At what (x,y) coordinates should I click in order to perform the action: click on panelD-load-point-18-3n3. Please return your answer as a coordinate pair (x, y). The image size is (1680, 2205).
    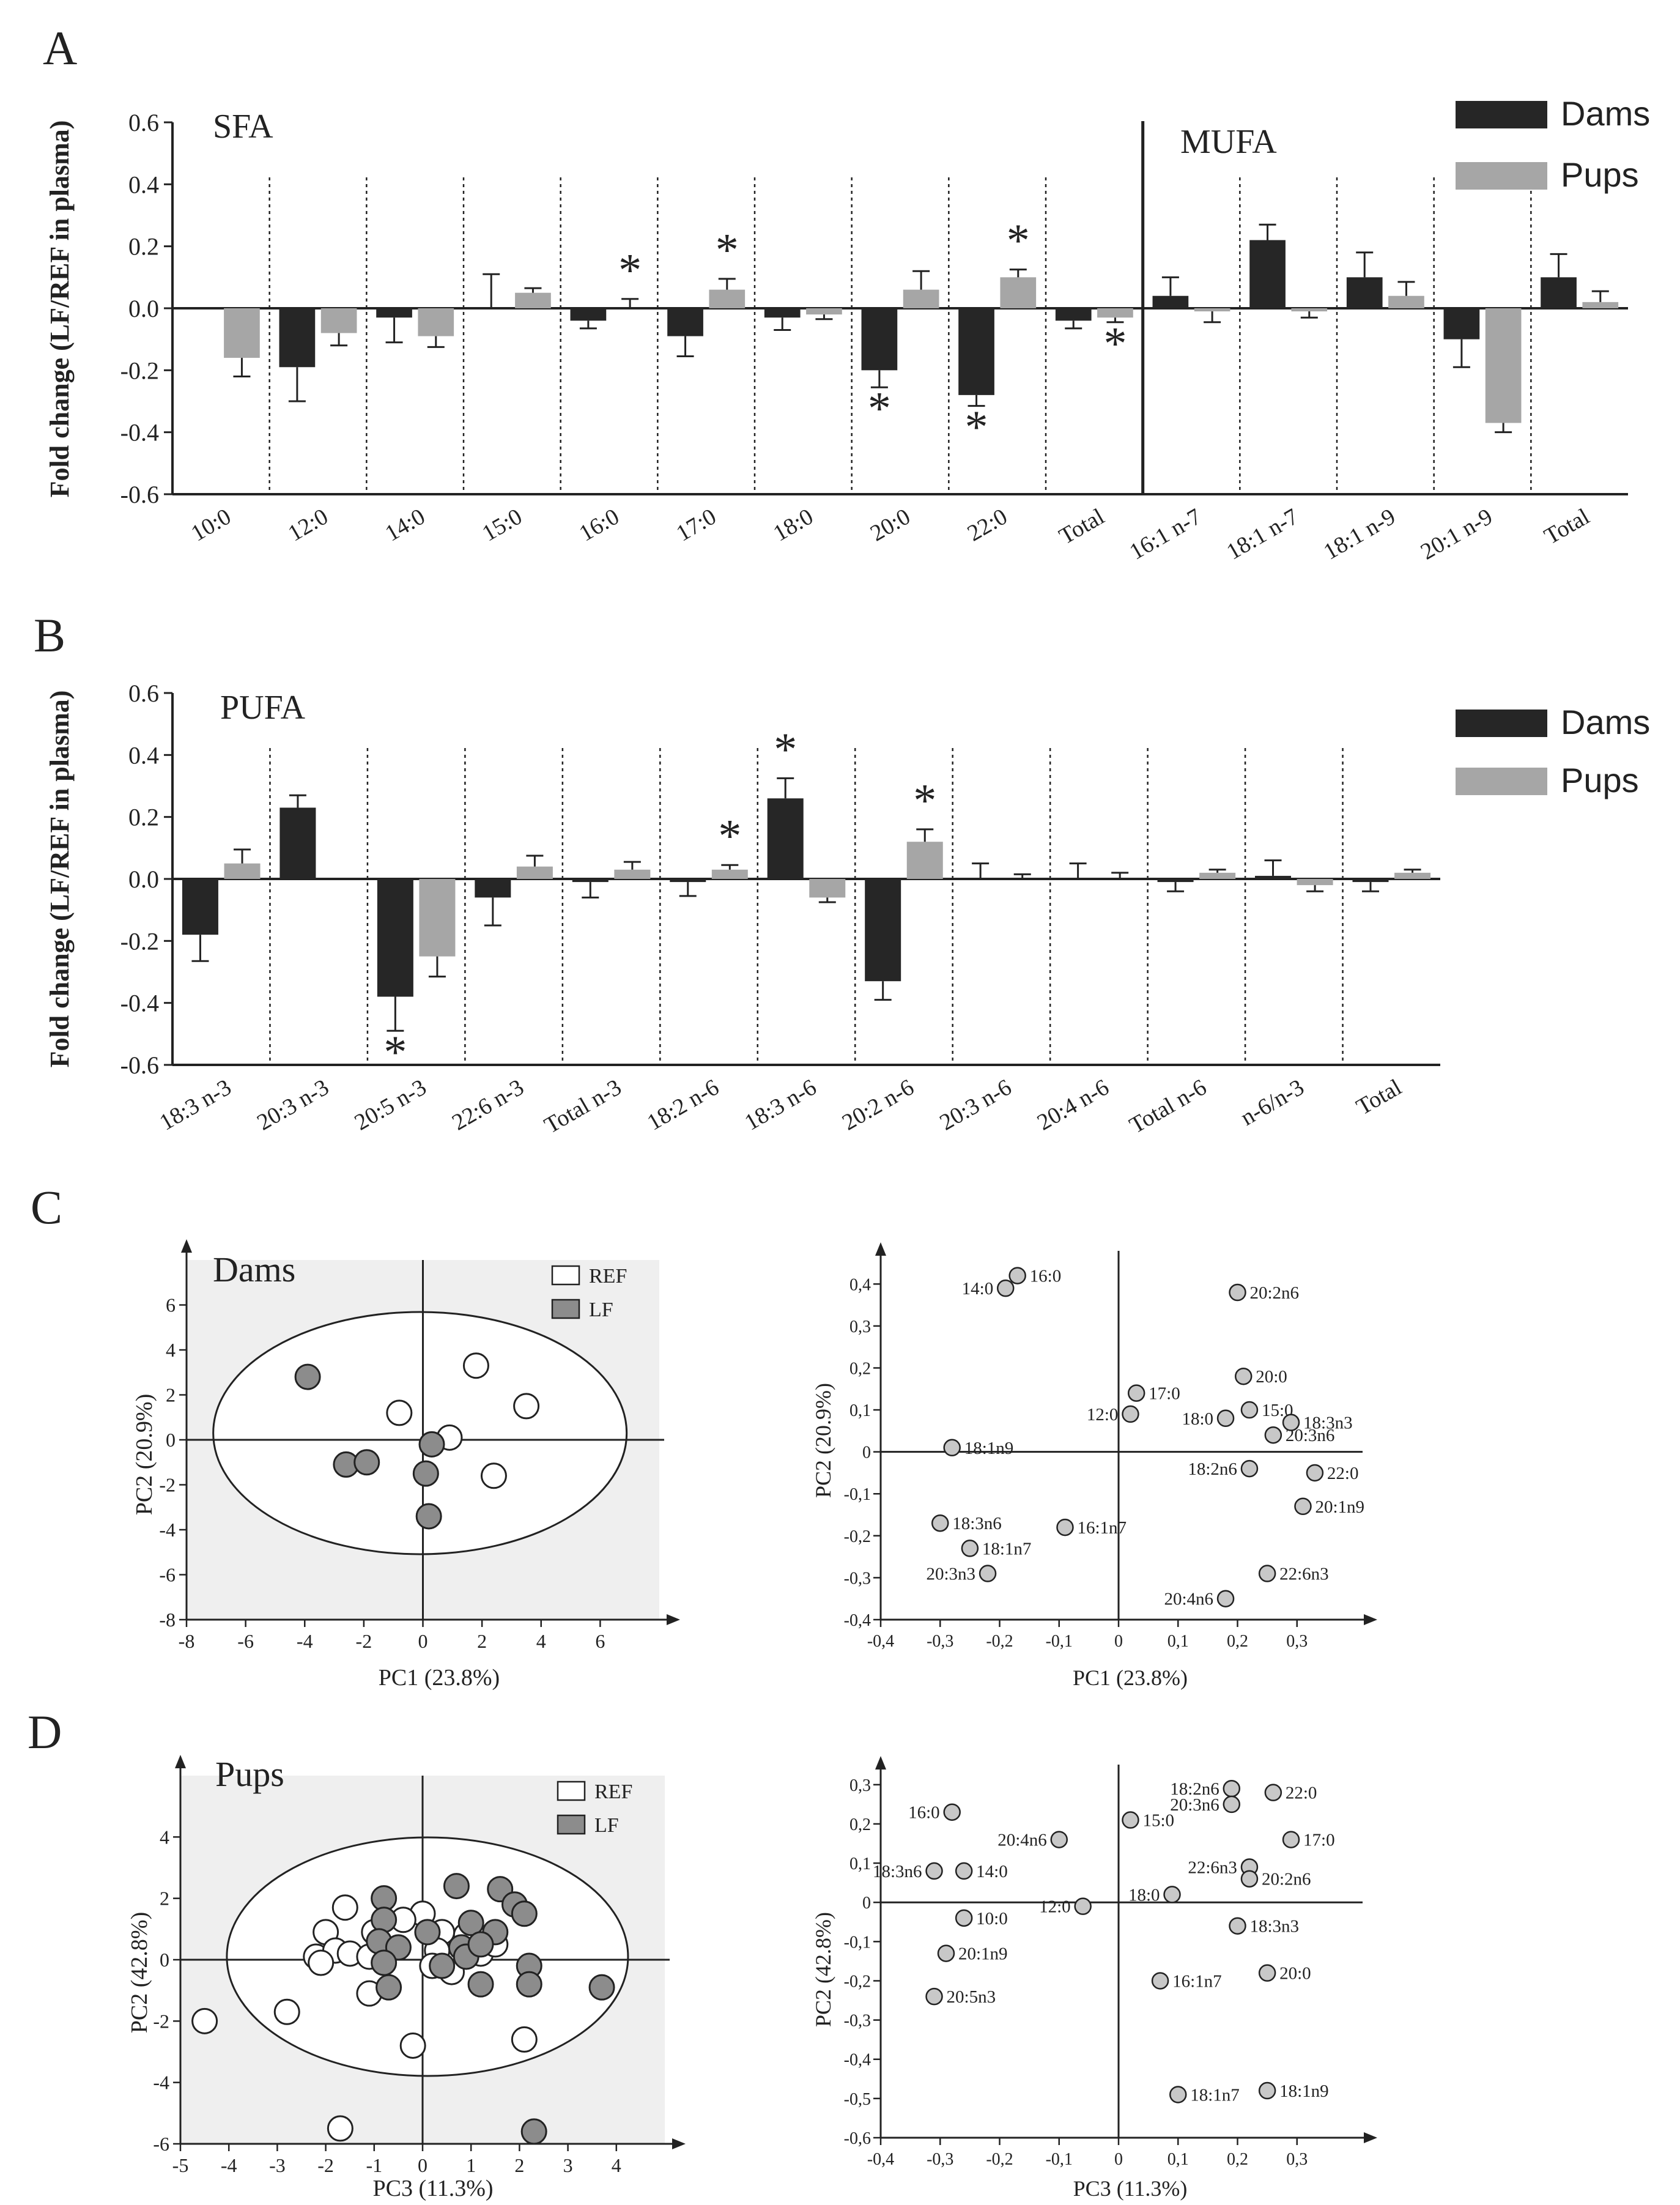
    Looking at the image, I should click on (1237, 1926).